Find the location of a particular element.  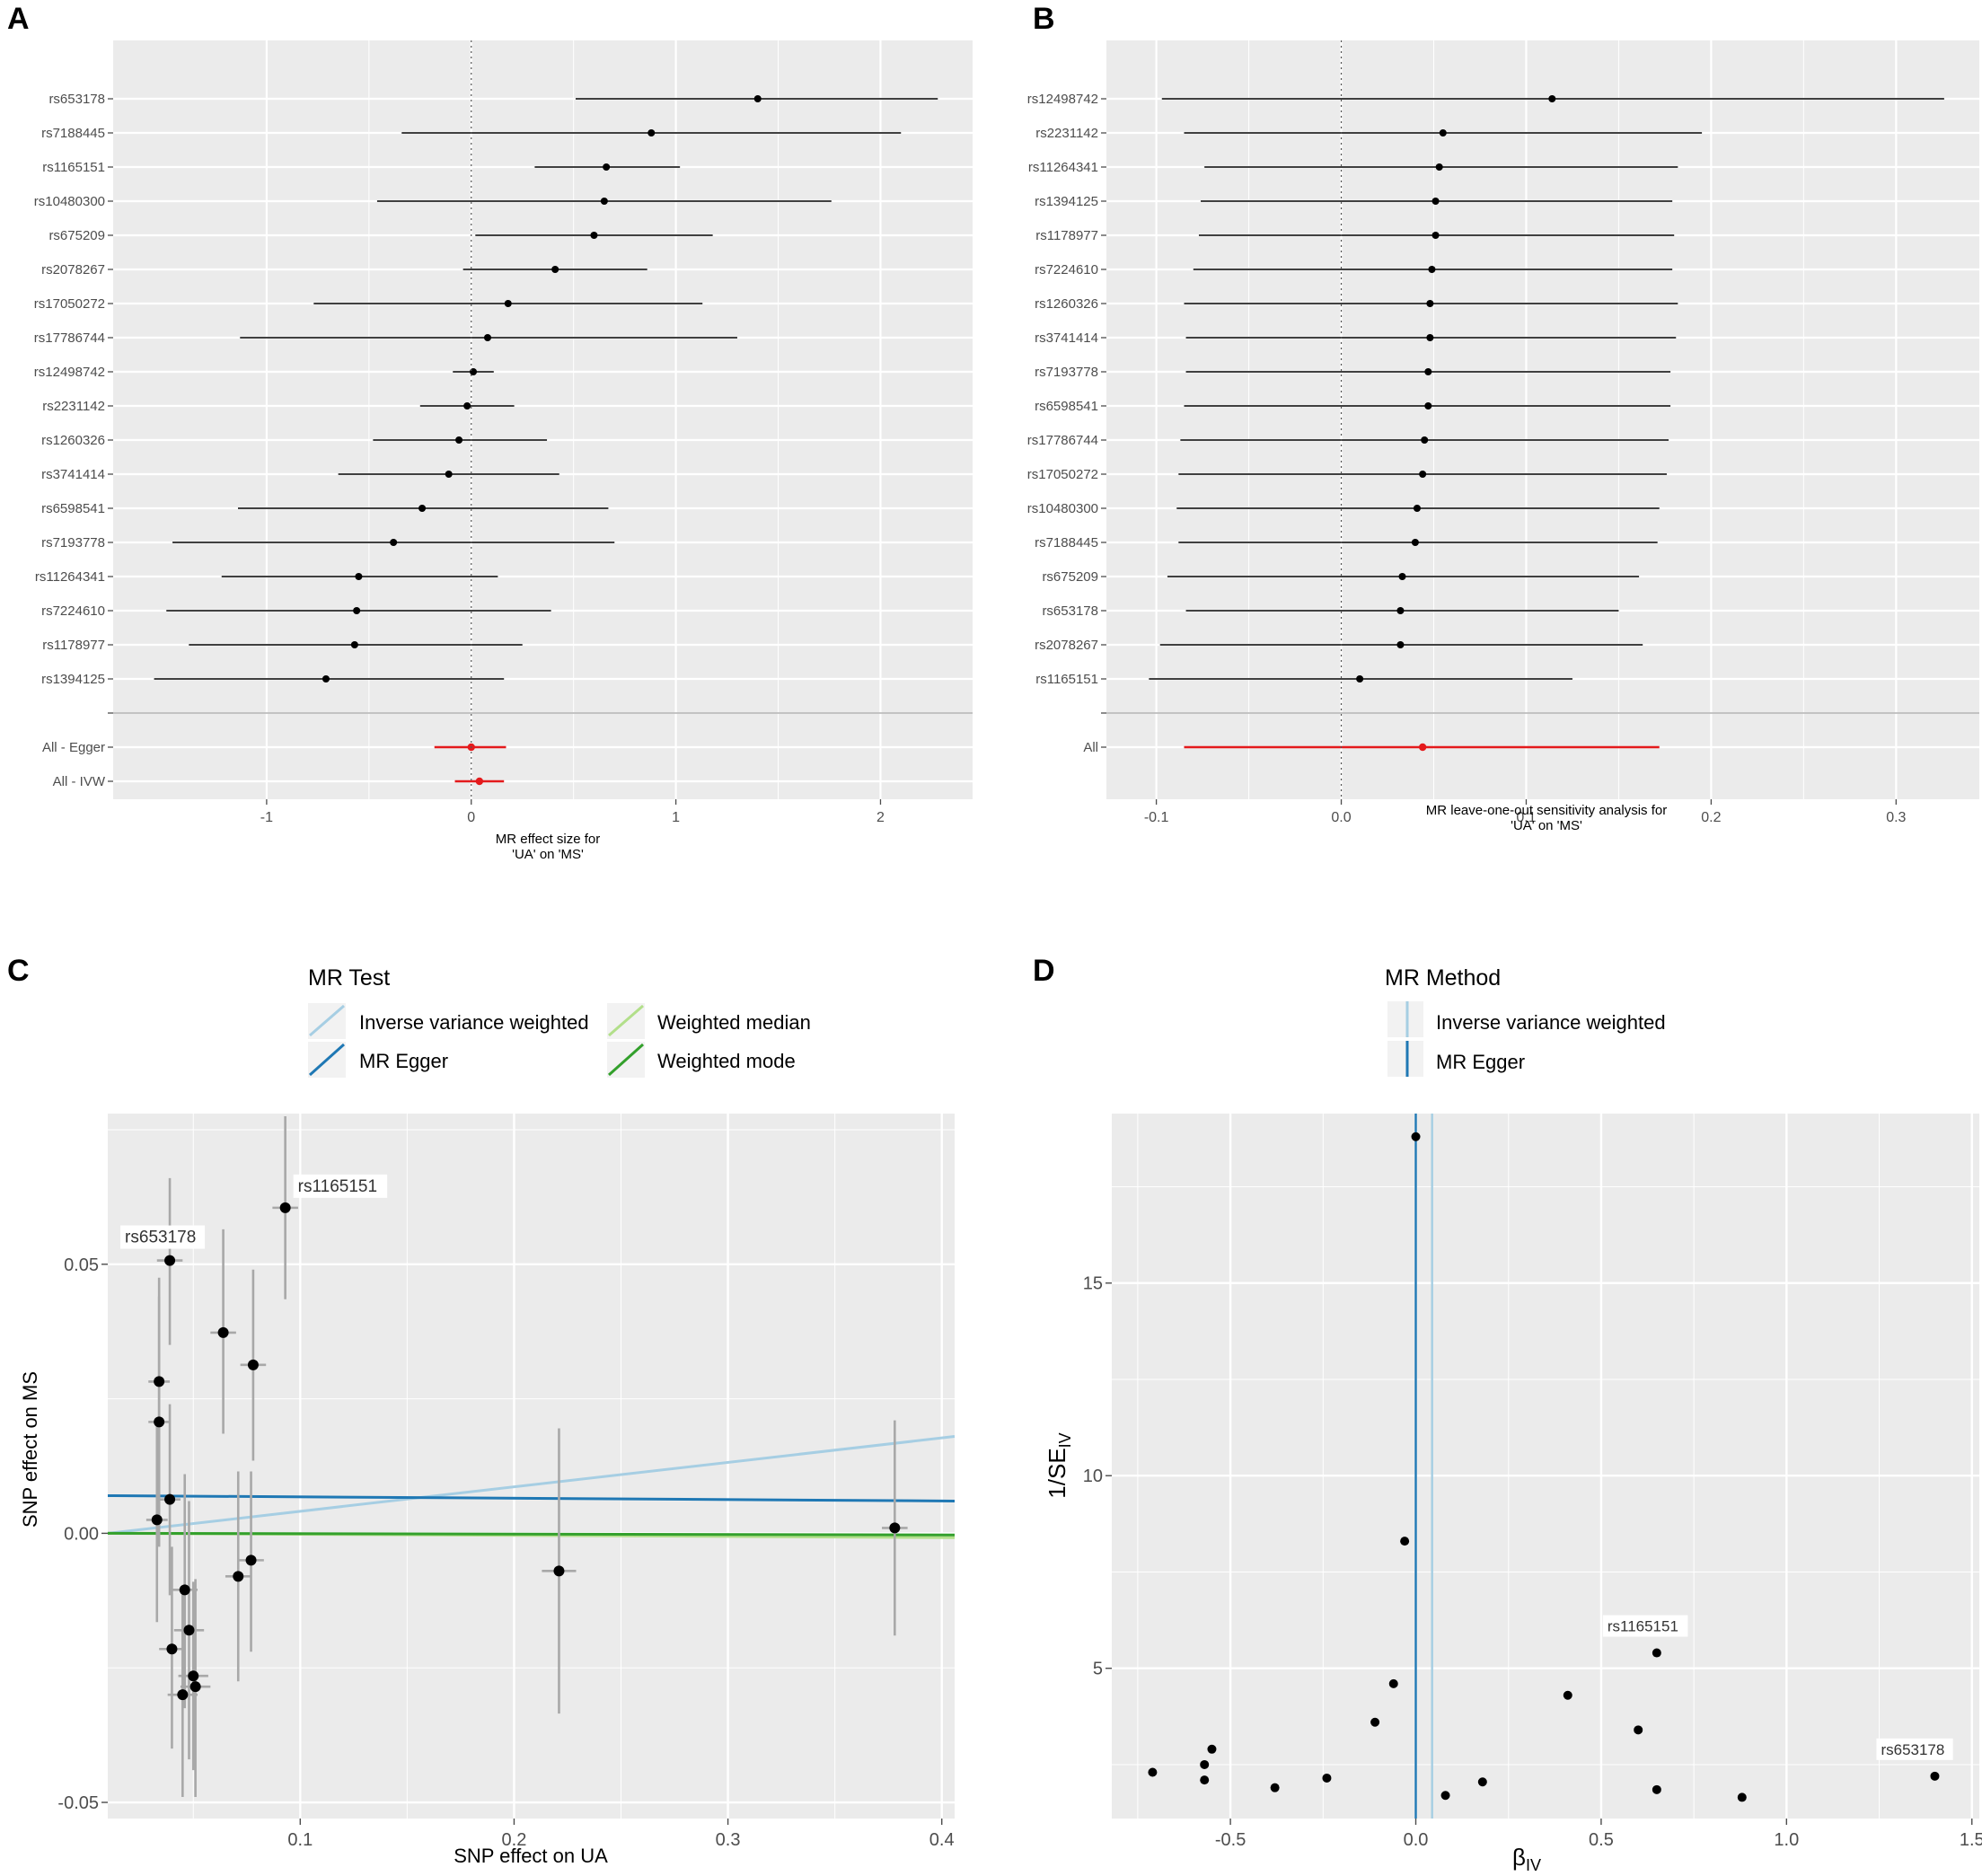

estimate-point-rs6598541 is located at coordinates (1428, 406).